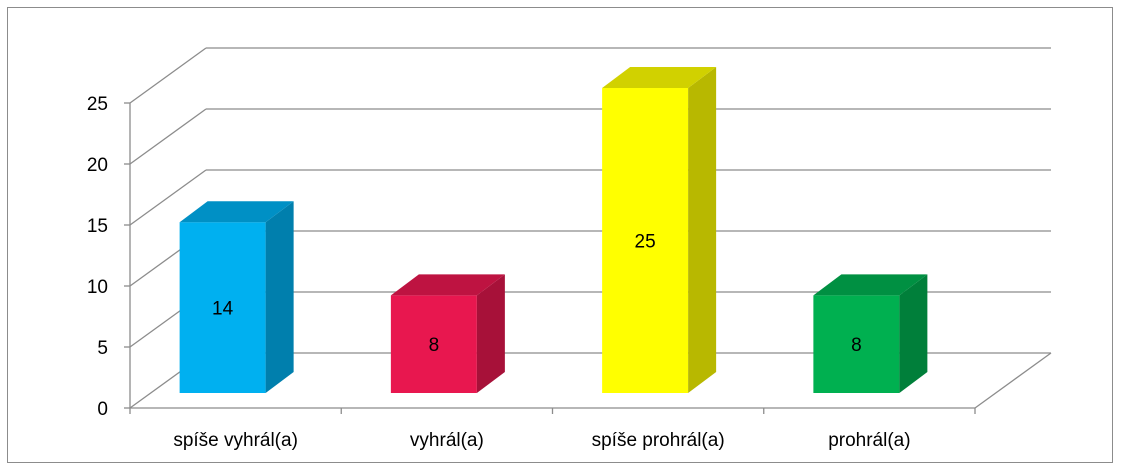 This screenshot has width=1124, height=474. I want to click on data-label: 14, so click(223, 309).